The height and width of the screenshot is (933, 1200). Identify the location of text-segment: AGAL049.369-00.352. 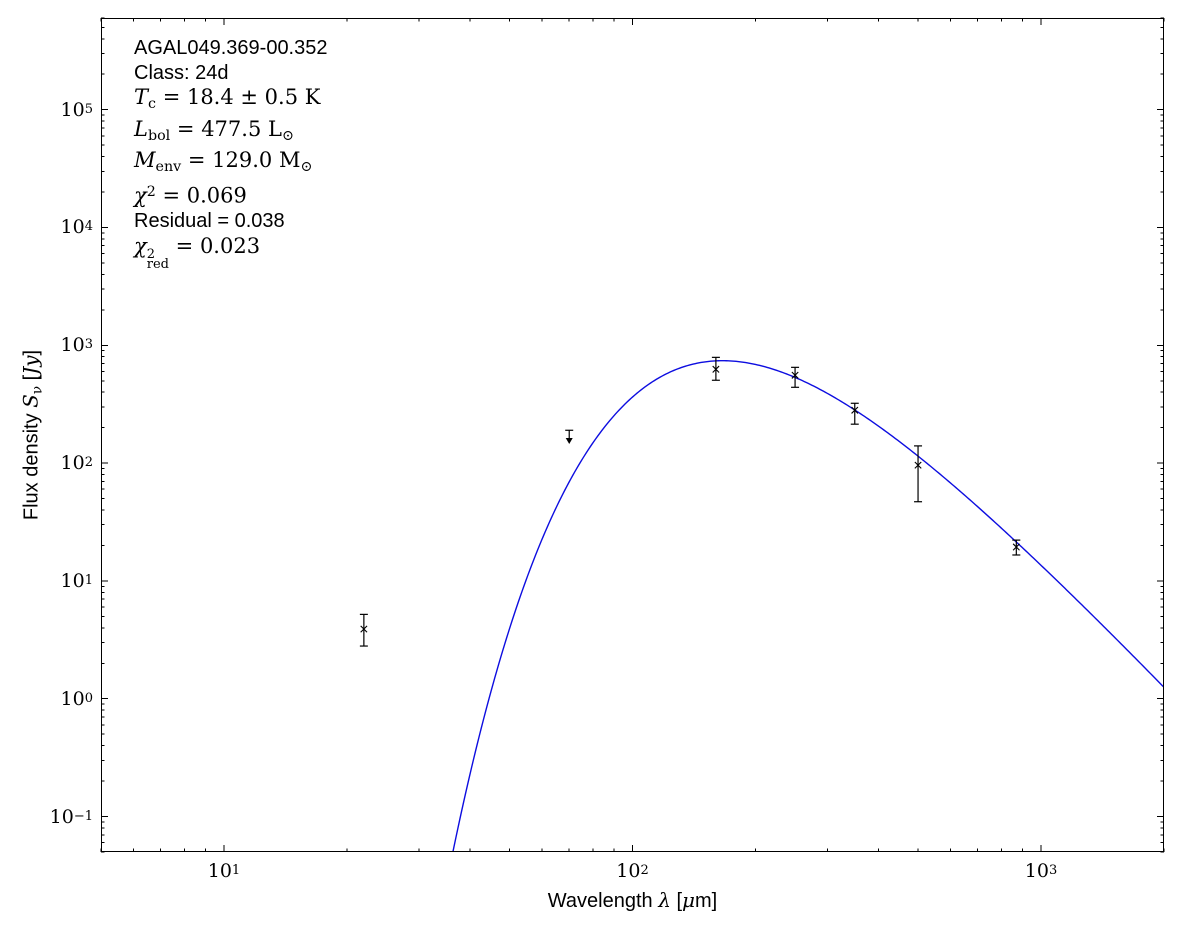
(231, 48).